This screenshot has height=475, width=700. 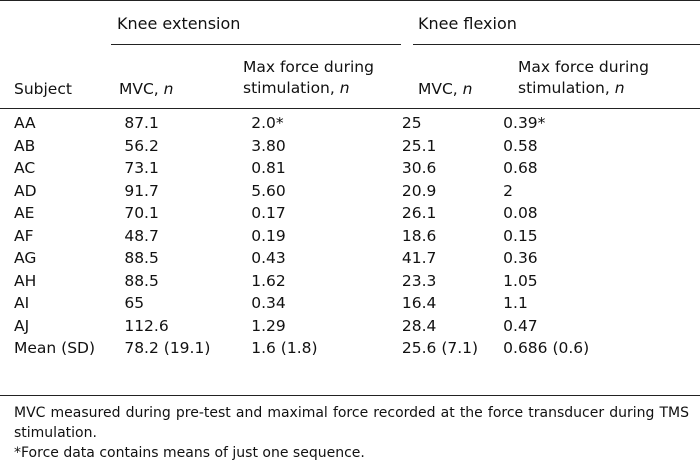 I want to click on table-row: AE 70.1 0.17 26.1 0.08, so click(x=357, y=213).